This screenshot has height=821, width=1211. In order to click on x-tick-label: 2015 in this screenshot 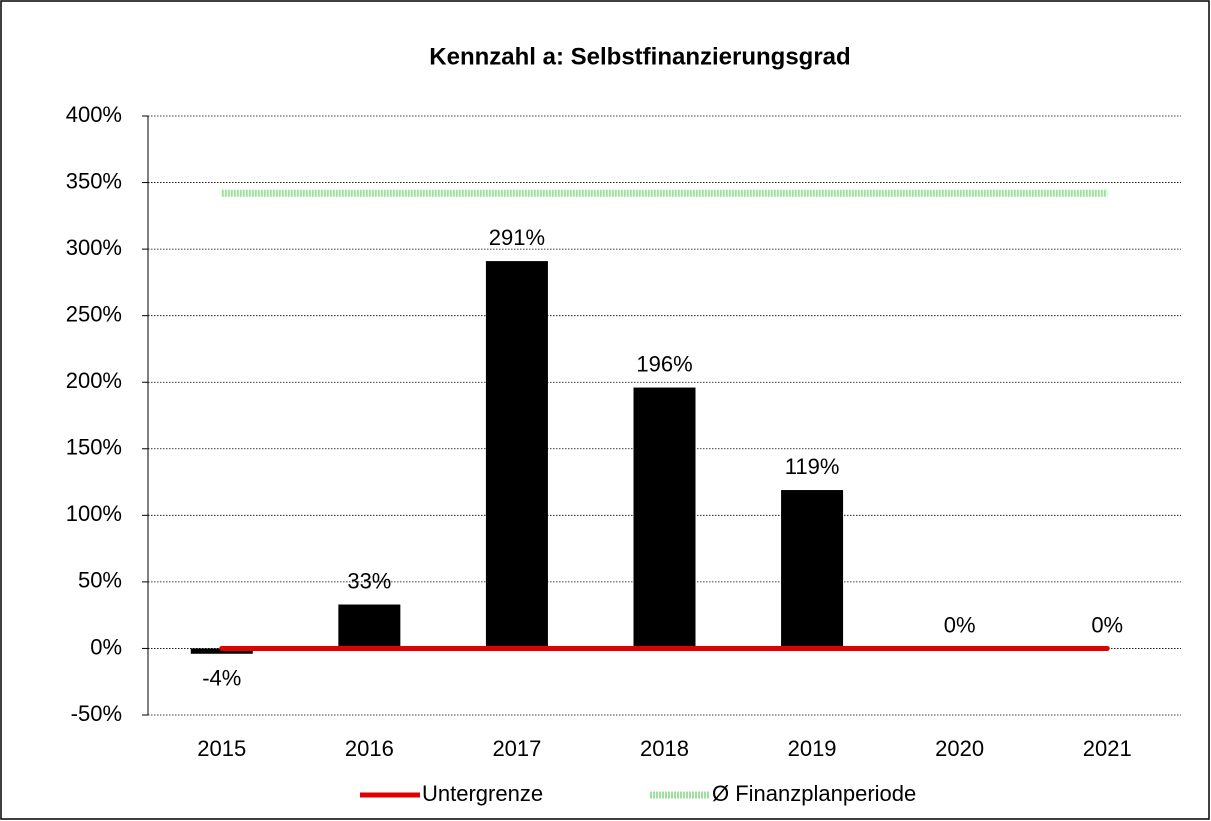, I will do `click(221, 748)`.